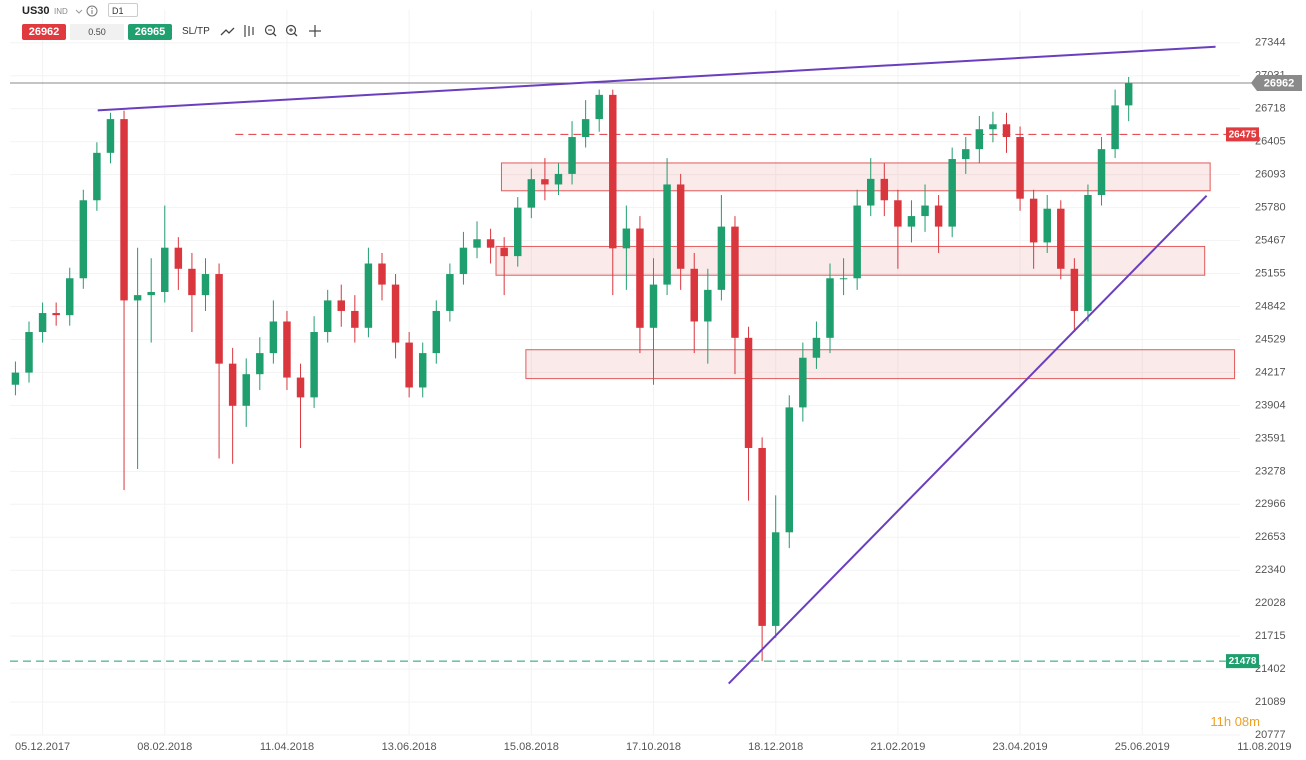  I want to click on x-tick-label: 13.06.2018, so click(409, 747).